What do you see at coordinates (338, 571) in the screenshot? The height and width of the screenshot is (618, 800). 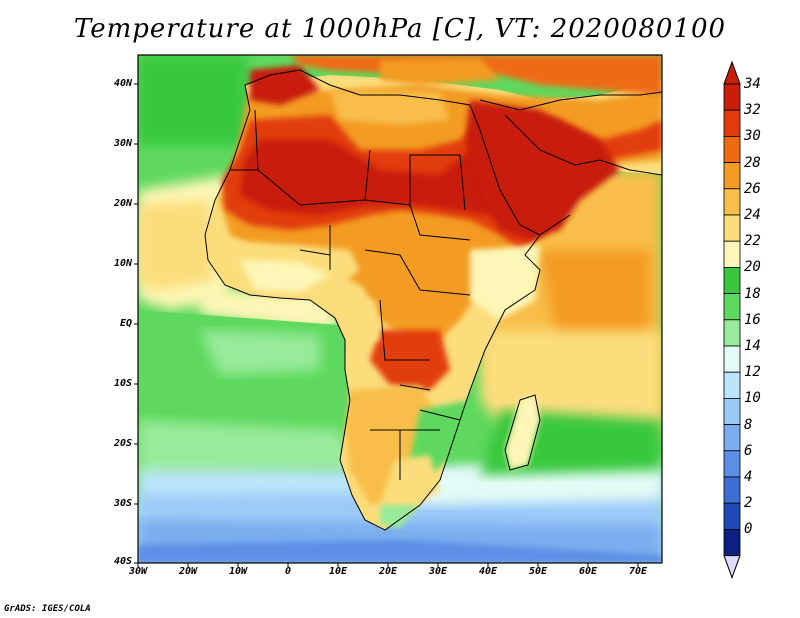 I see `lon-label: 10E` at bounding box center [338, 571].